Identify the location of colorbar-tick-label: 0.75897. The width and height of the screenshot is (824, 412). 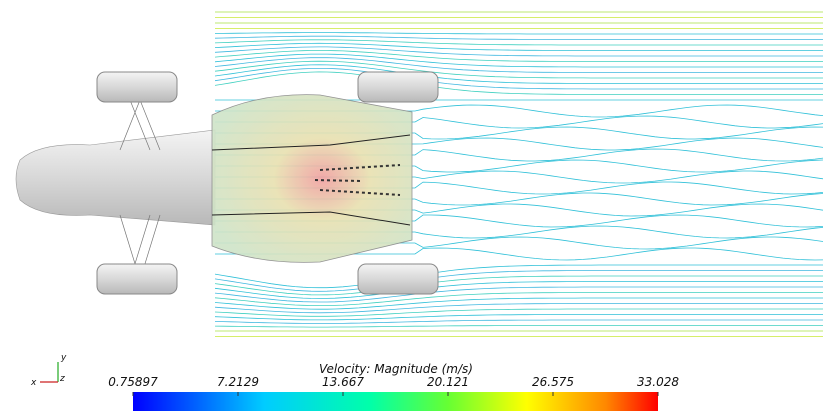
(133, 382).